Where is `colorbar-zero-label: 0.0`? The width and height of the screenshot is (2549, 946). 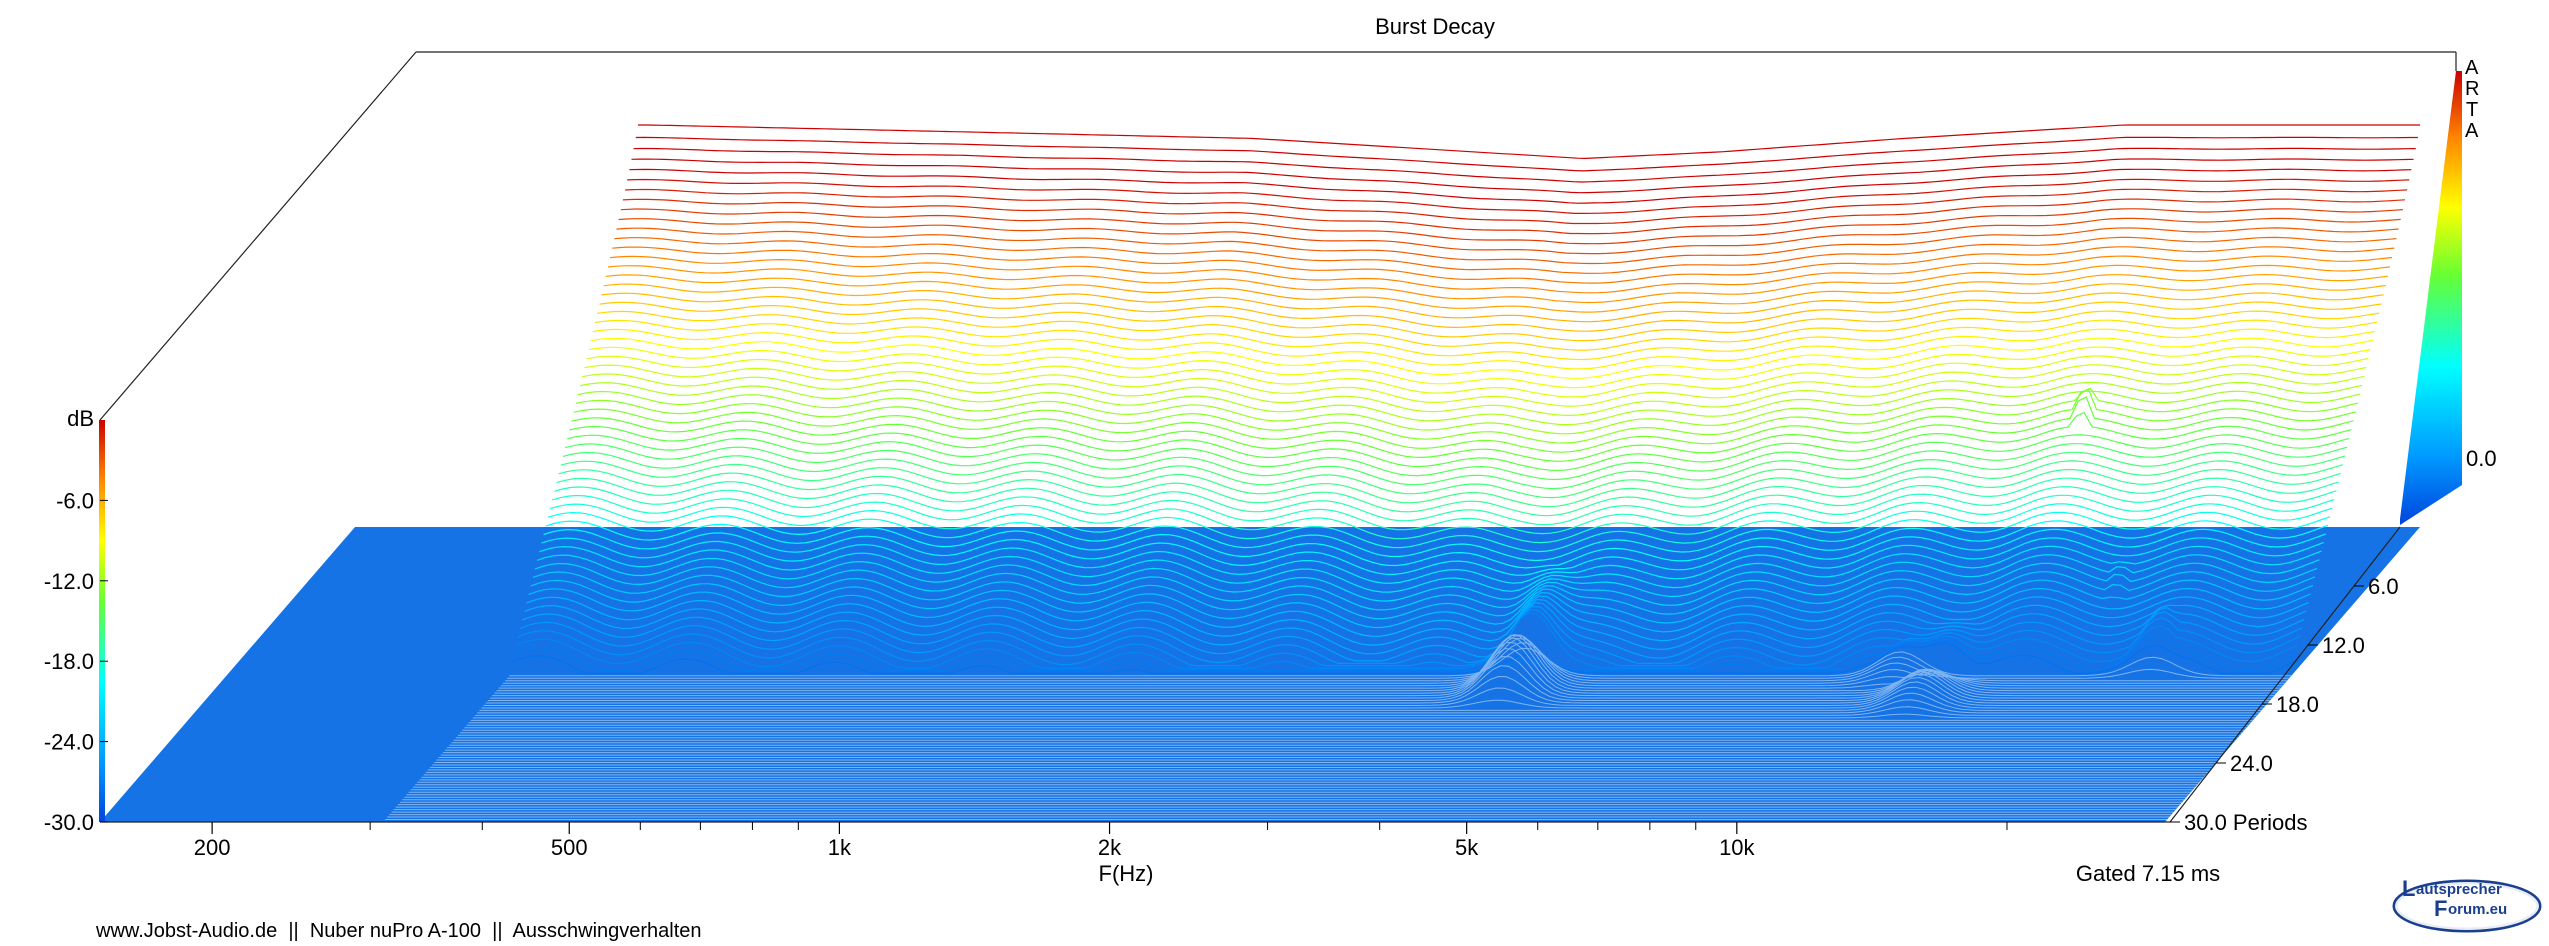 colorbar-zero-label: 0.0 is located at coordinates (2481, 458).